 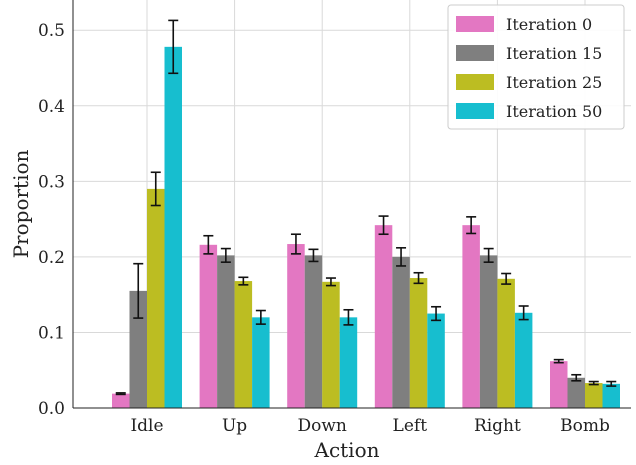 What do you see at coordinates (322, 426) in the screenshot?
I see `x-tick-label: Down` at bounding box center [322, 426].